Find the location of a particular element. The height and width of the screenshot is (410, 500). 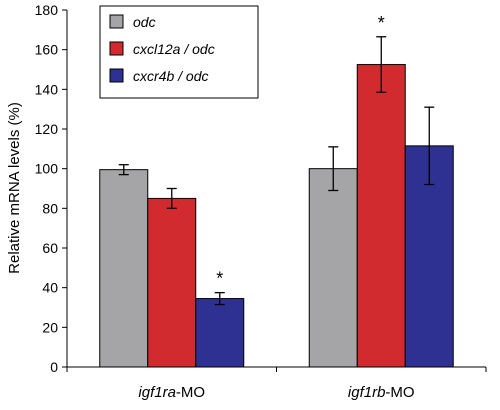

legend-label: cxcl12a / odc is located at coordinates (174, 49).